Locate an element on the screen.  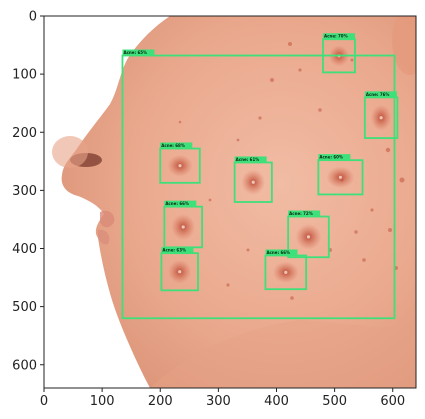
x-tick-label: 200 is located at coordinates (160, 401).